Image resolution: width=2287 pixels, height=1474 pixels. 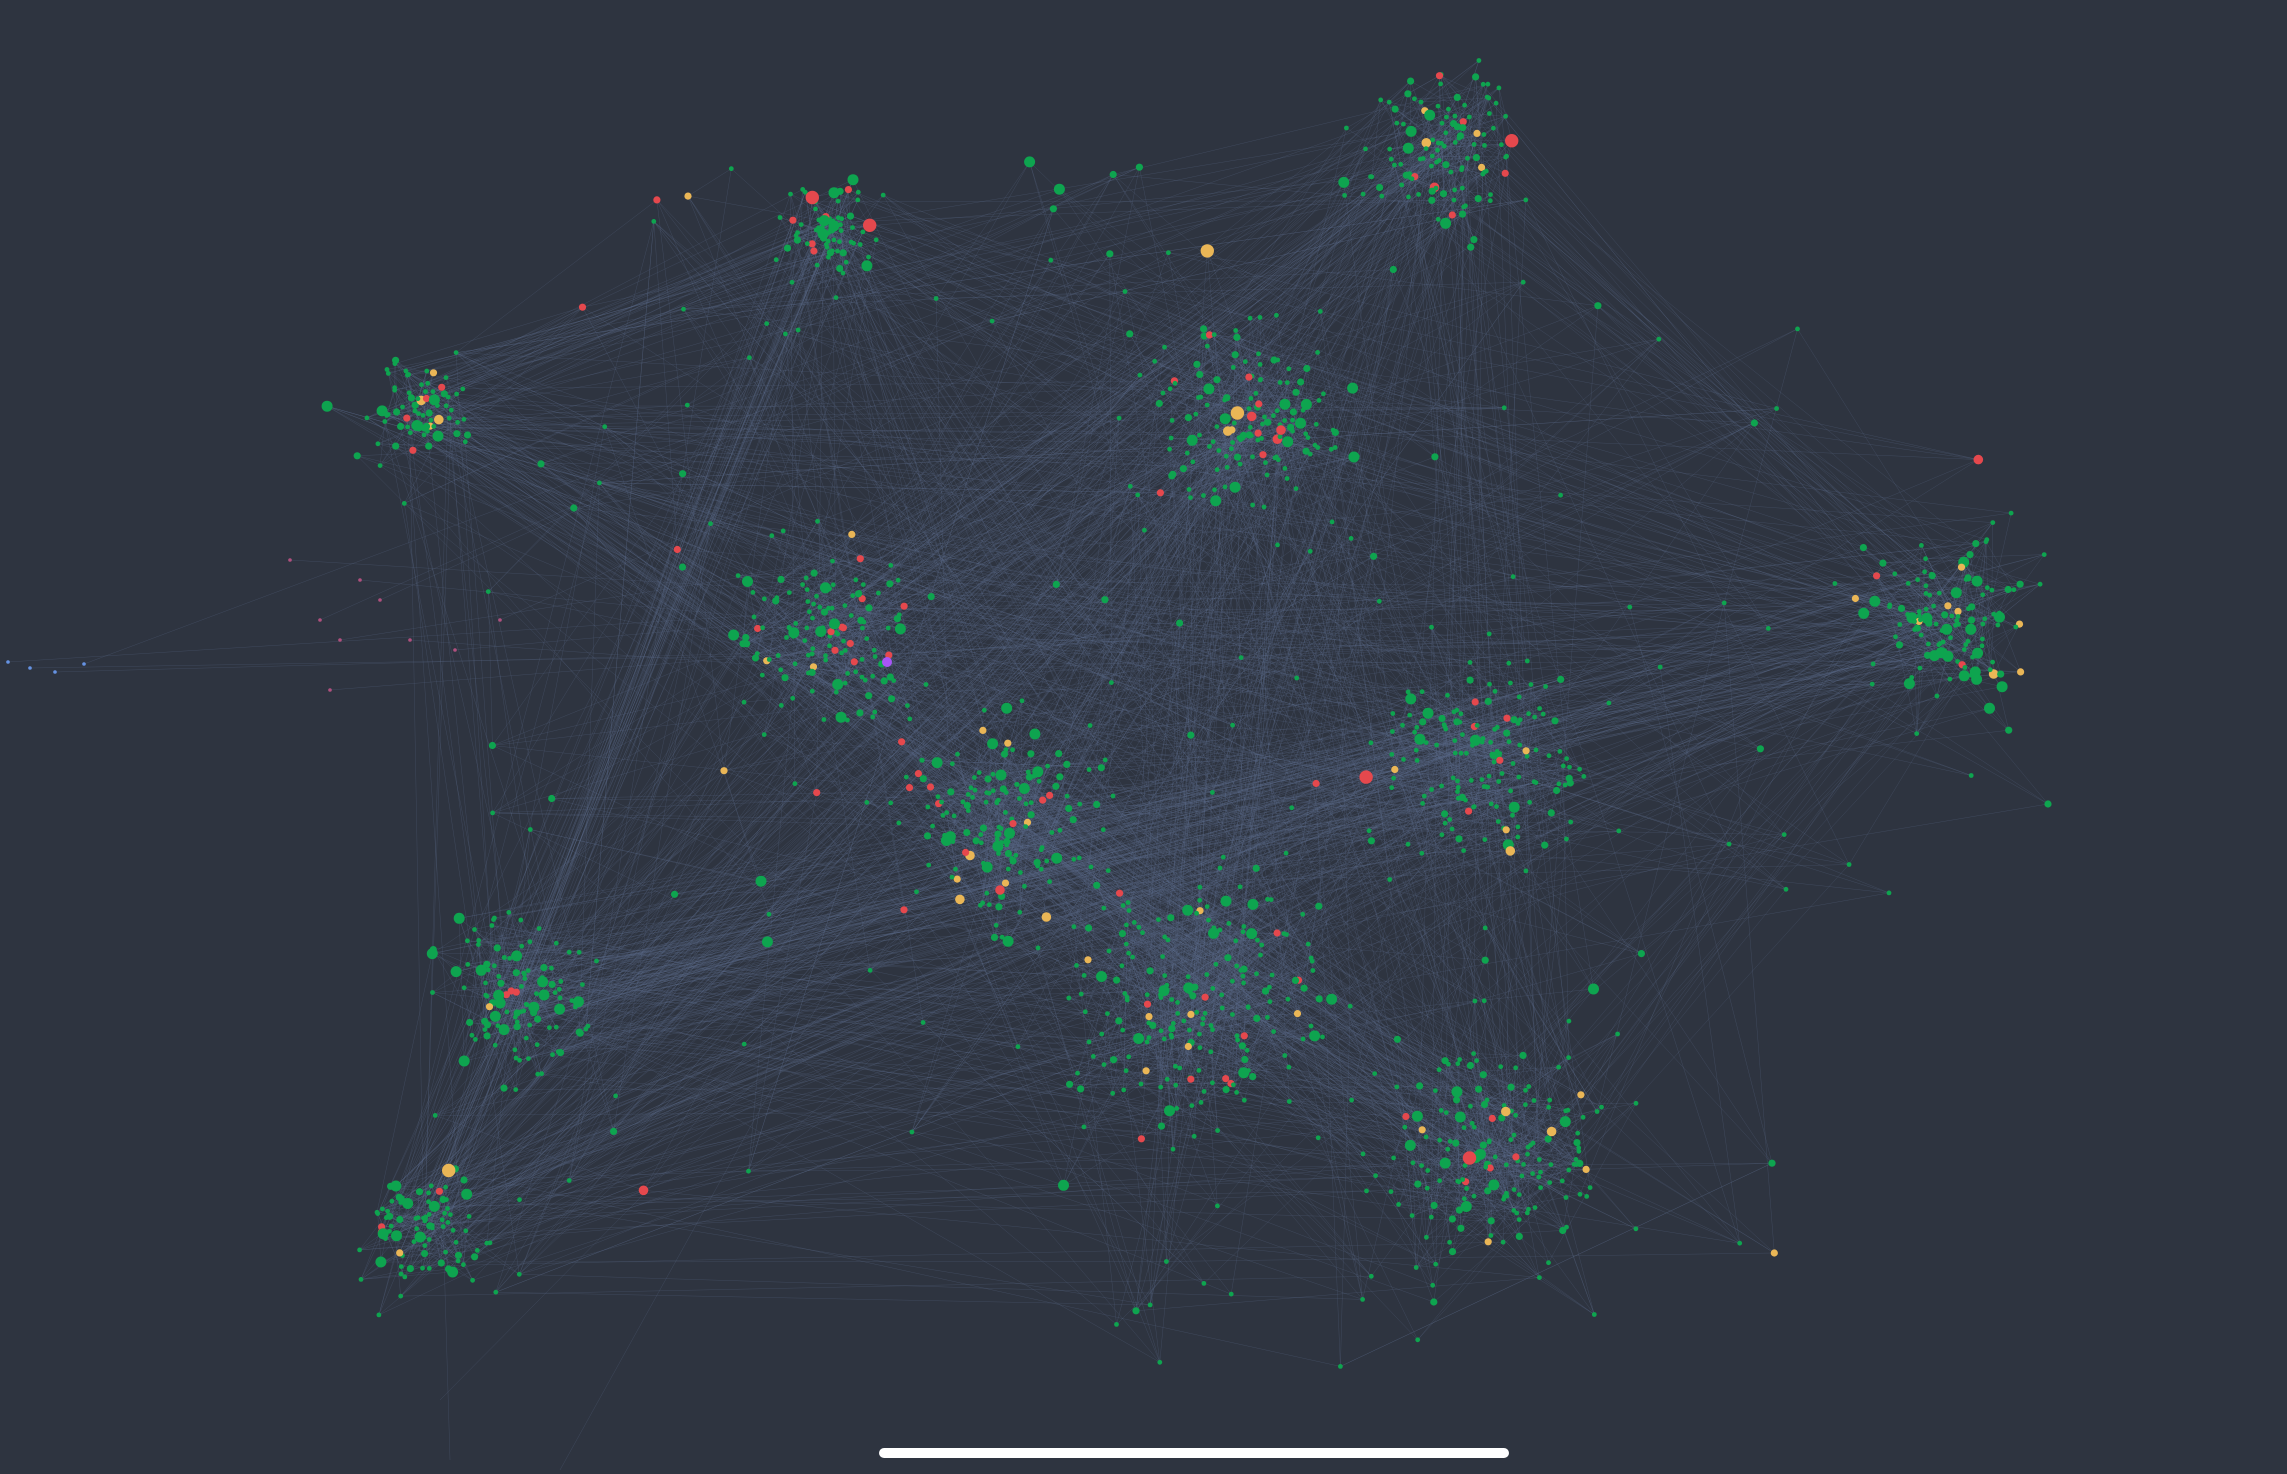 I want to click on graph-node-alert, so click(x=1160, y=493).